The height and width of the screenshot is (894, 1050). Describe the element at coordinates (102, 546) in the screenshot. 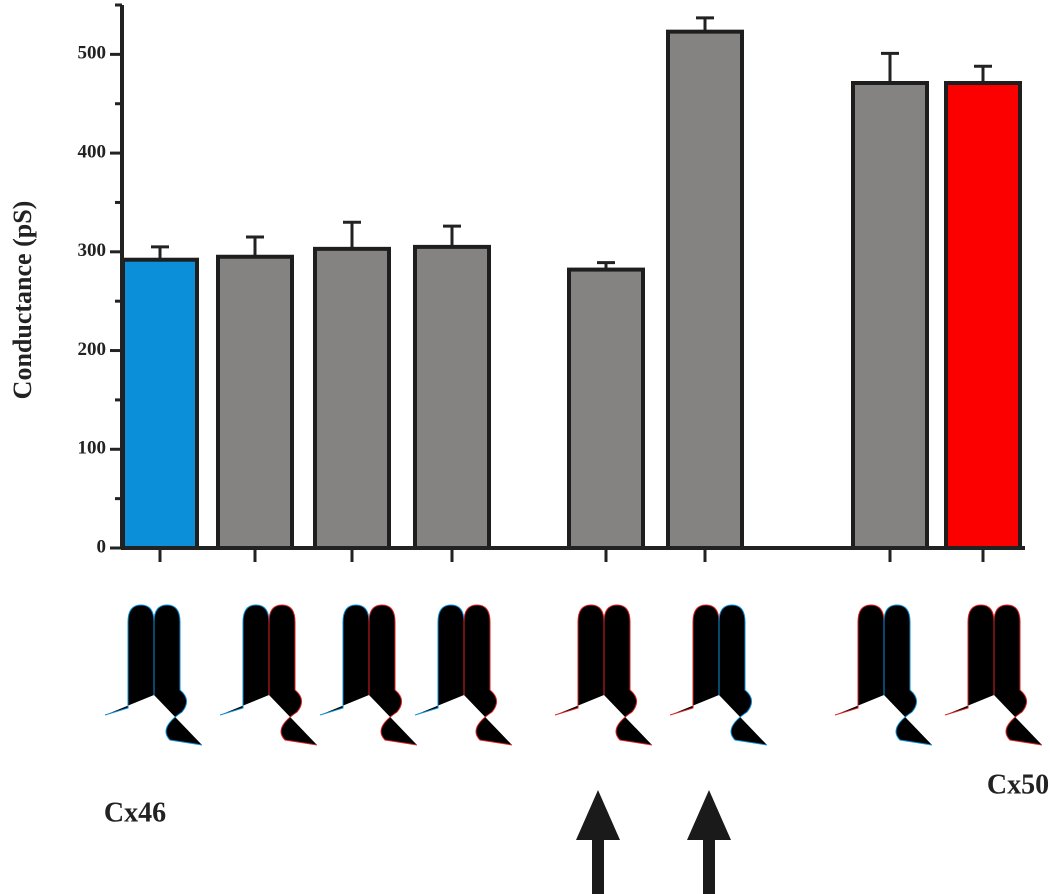

I see `y-tick-label: 0` at that location.